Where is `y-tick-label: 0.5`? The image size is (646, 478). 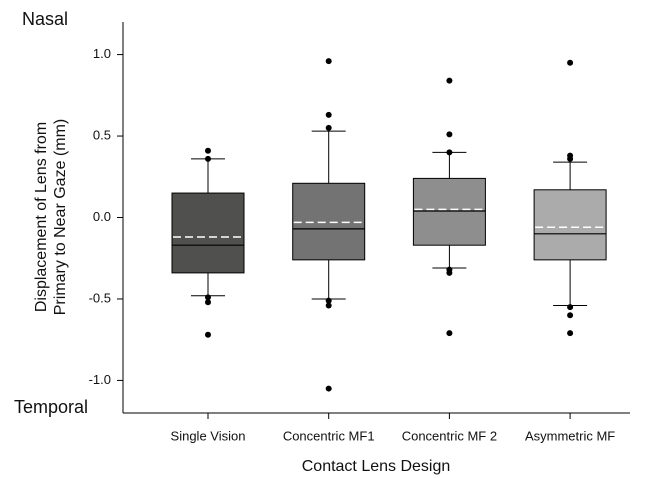
y-tick-label: 0.5 is located at coordinates (102, 134).